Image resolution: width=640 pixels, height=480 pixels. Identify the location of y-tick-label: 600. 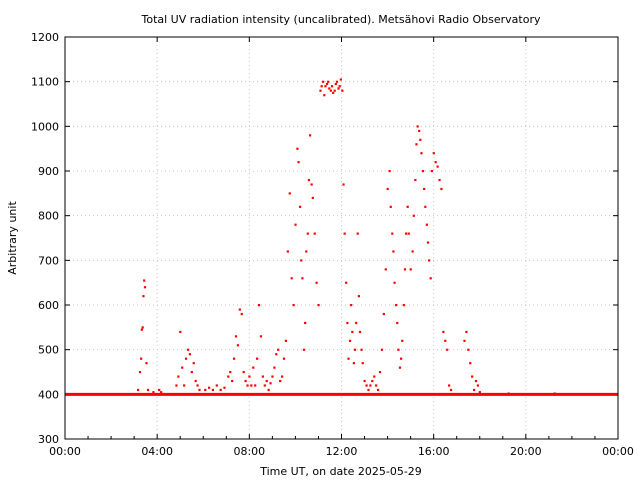
(48, 305).